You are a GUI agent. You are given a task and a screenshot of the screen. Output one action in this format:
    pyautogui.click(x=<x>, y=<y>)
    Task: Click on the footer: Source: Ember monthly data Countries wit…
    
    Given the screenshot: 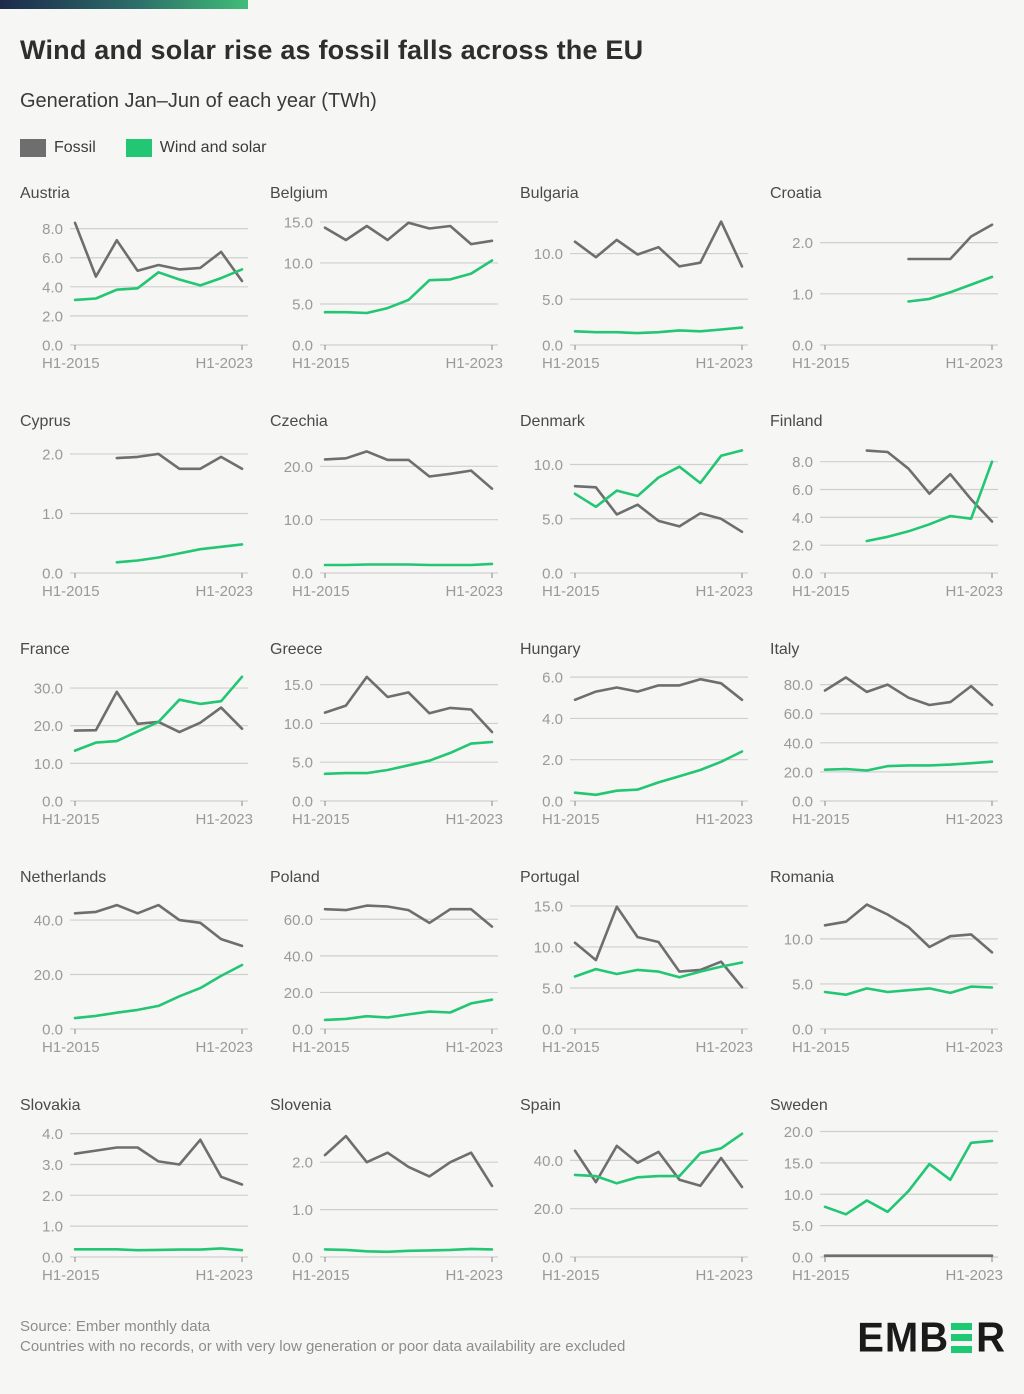 What is the action you would take?
    pyautogui.click(x=512, y=1338)
    